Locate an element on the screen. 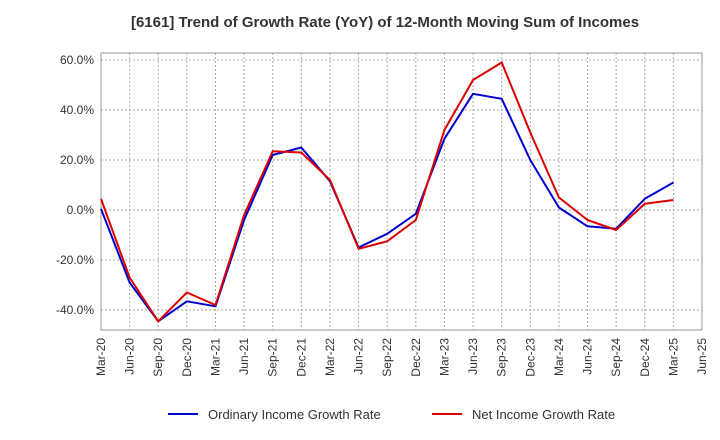 The height and width of the screenshot is (440, 720). legend-label: Ordinary Income Growth Rate is located at coordinates (294, 414).